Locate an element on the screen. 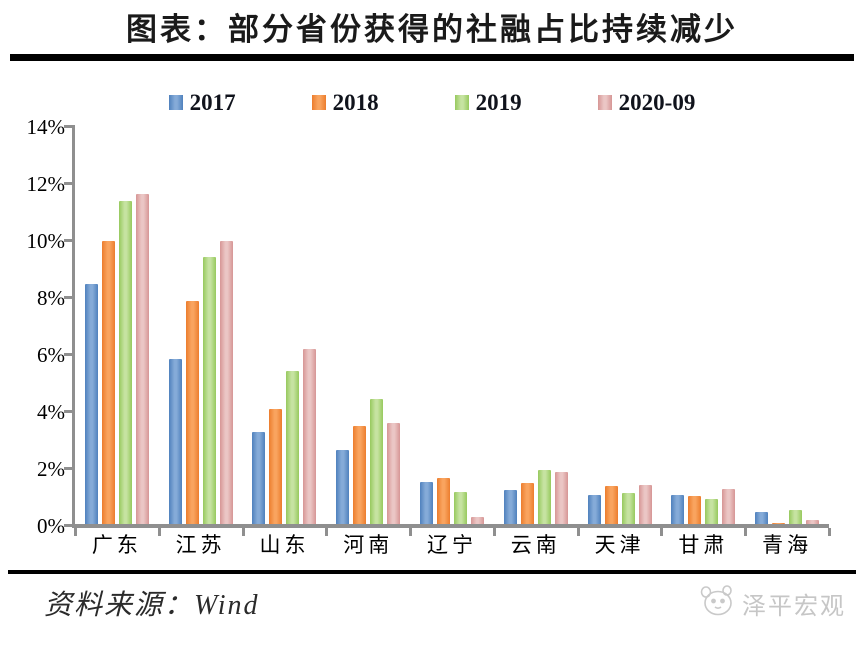  legend-item-2020-09: 2020-09 is located at coordinates (646, 102).